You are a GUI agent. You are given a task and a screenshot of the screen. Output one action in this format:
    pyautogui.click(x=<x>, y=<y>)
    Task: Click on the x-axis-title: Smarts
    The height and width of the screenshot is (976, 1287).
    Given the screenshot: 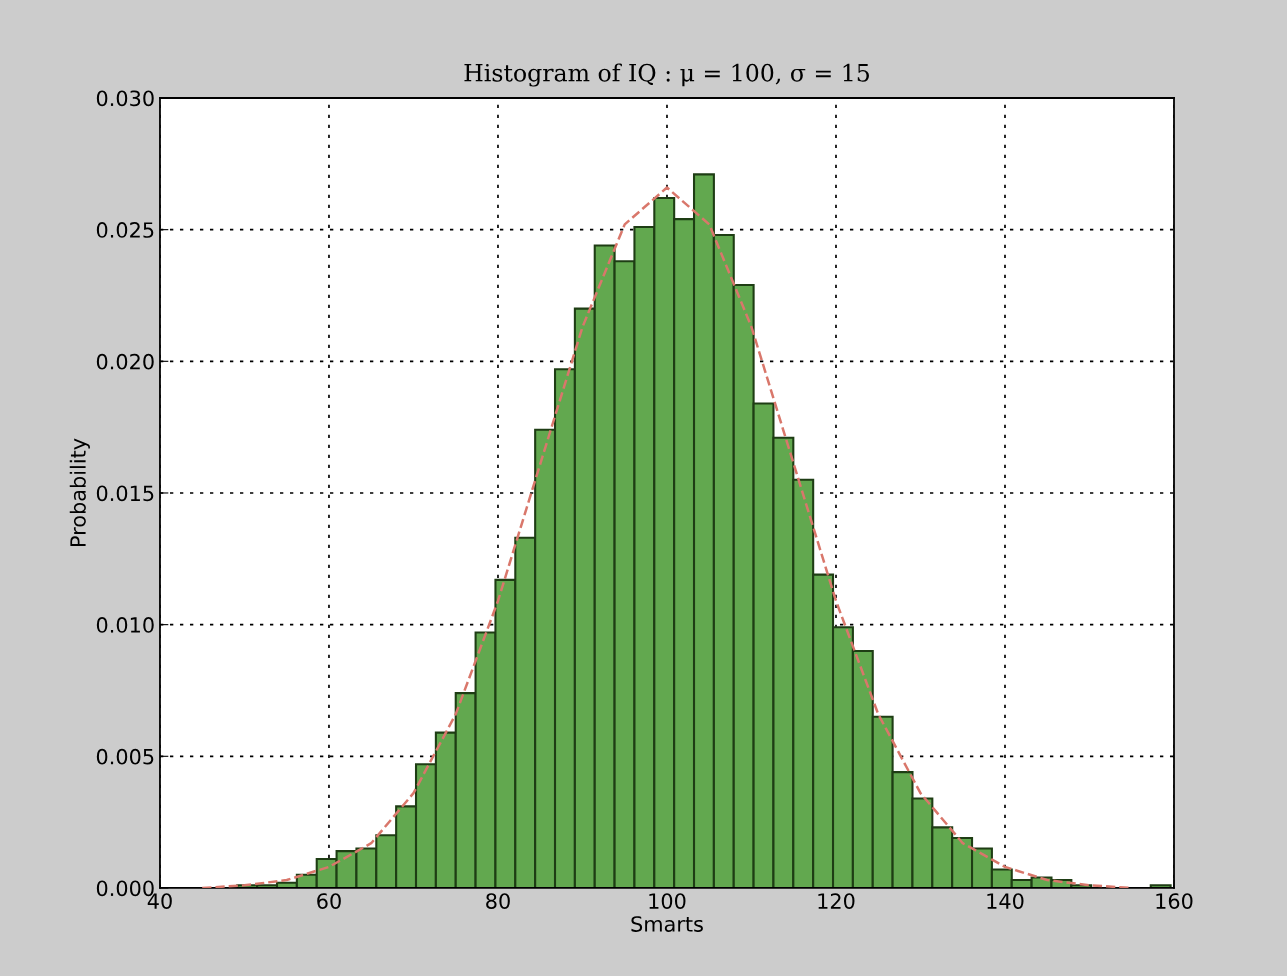 What is the action you would take?
    pyautogui.click(x=667, y=924)
    